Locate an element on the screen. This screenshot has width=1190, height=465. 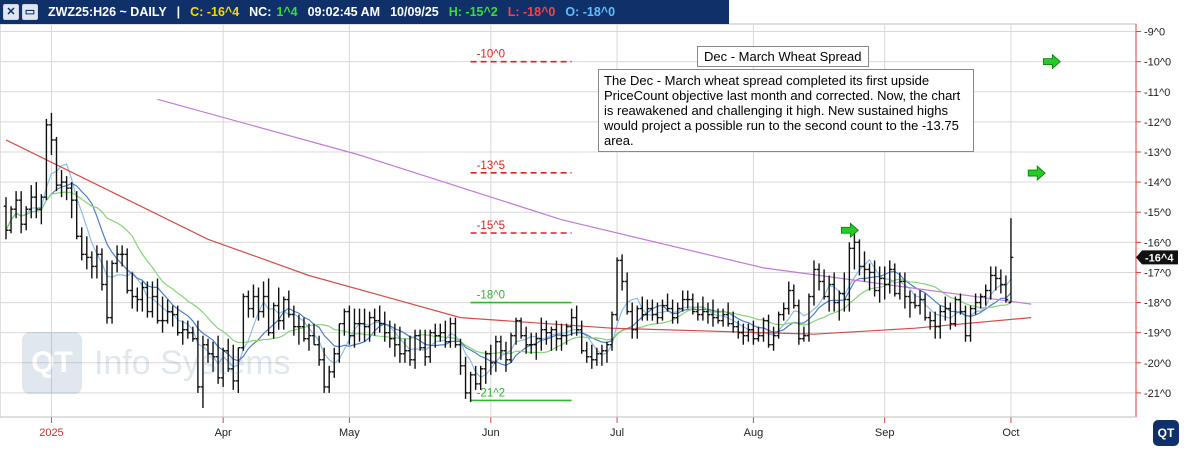
watermark-logo: QT is located at coordinates (52, 363).